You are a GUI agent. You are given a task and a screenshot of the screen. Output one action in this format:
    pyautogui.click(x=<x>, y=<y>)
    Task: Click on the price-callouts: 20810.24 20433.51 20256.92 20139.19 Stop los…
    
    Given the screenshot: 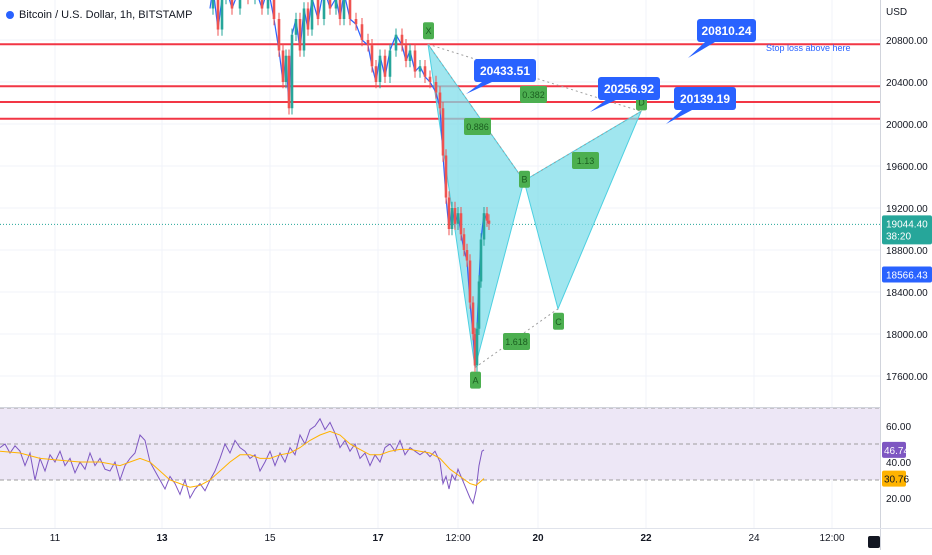 What is the action you would take?
    pyautogui.click(x=658, y=71)
    